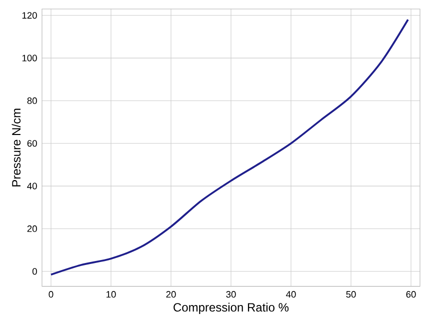 The height and width of the screenshot is (321, 430). Describe the element at coordinates (111, 294) in the screenshot. I see `x-tick-label: 10` at that location.